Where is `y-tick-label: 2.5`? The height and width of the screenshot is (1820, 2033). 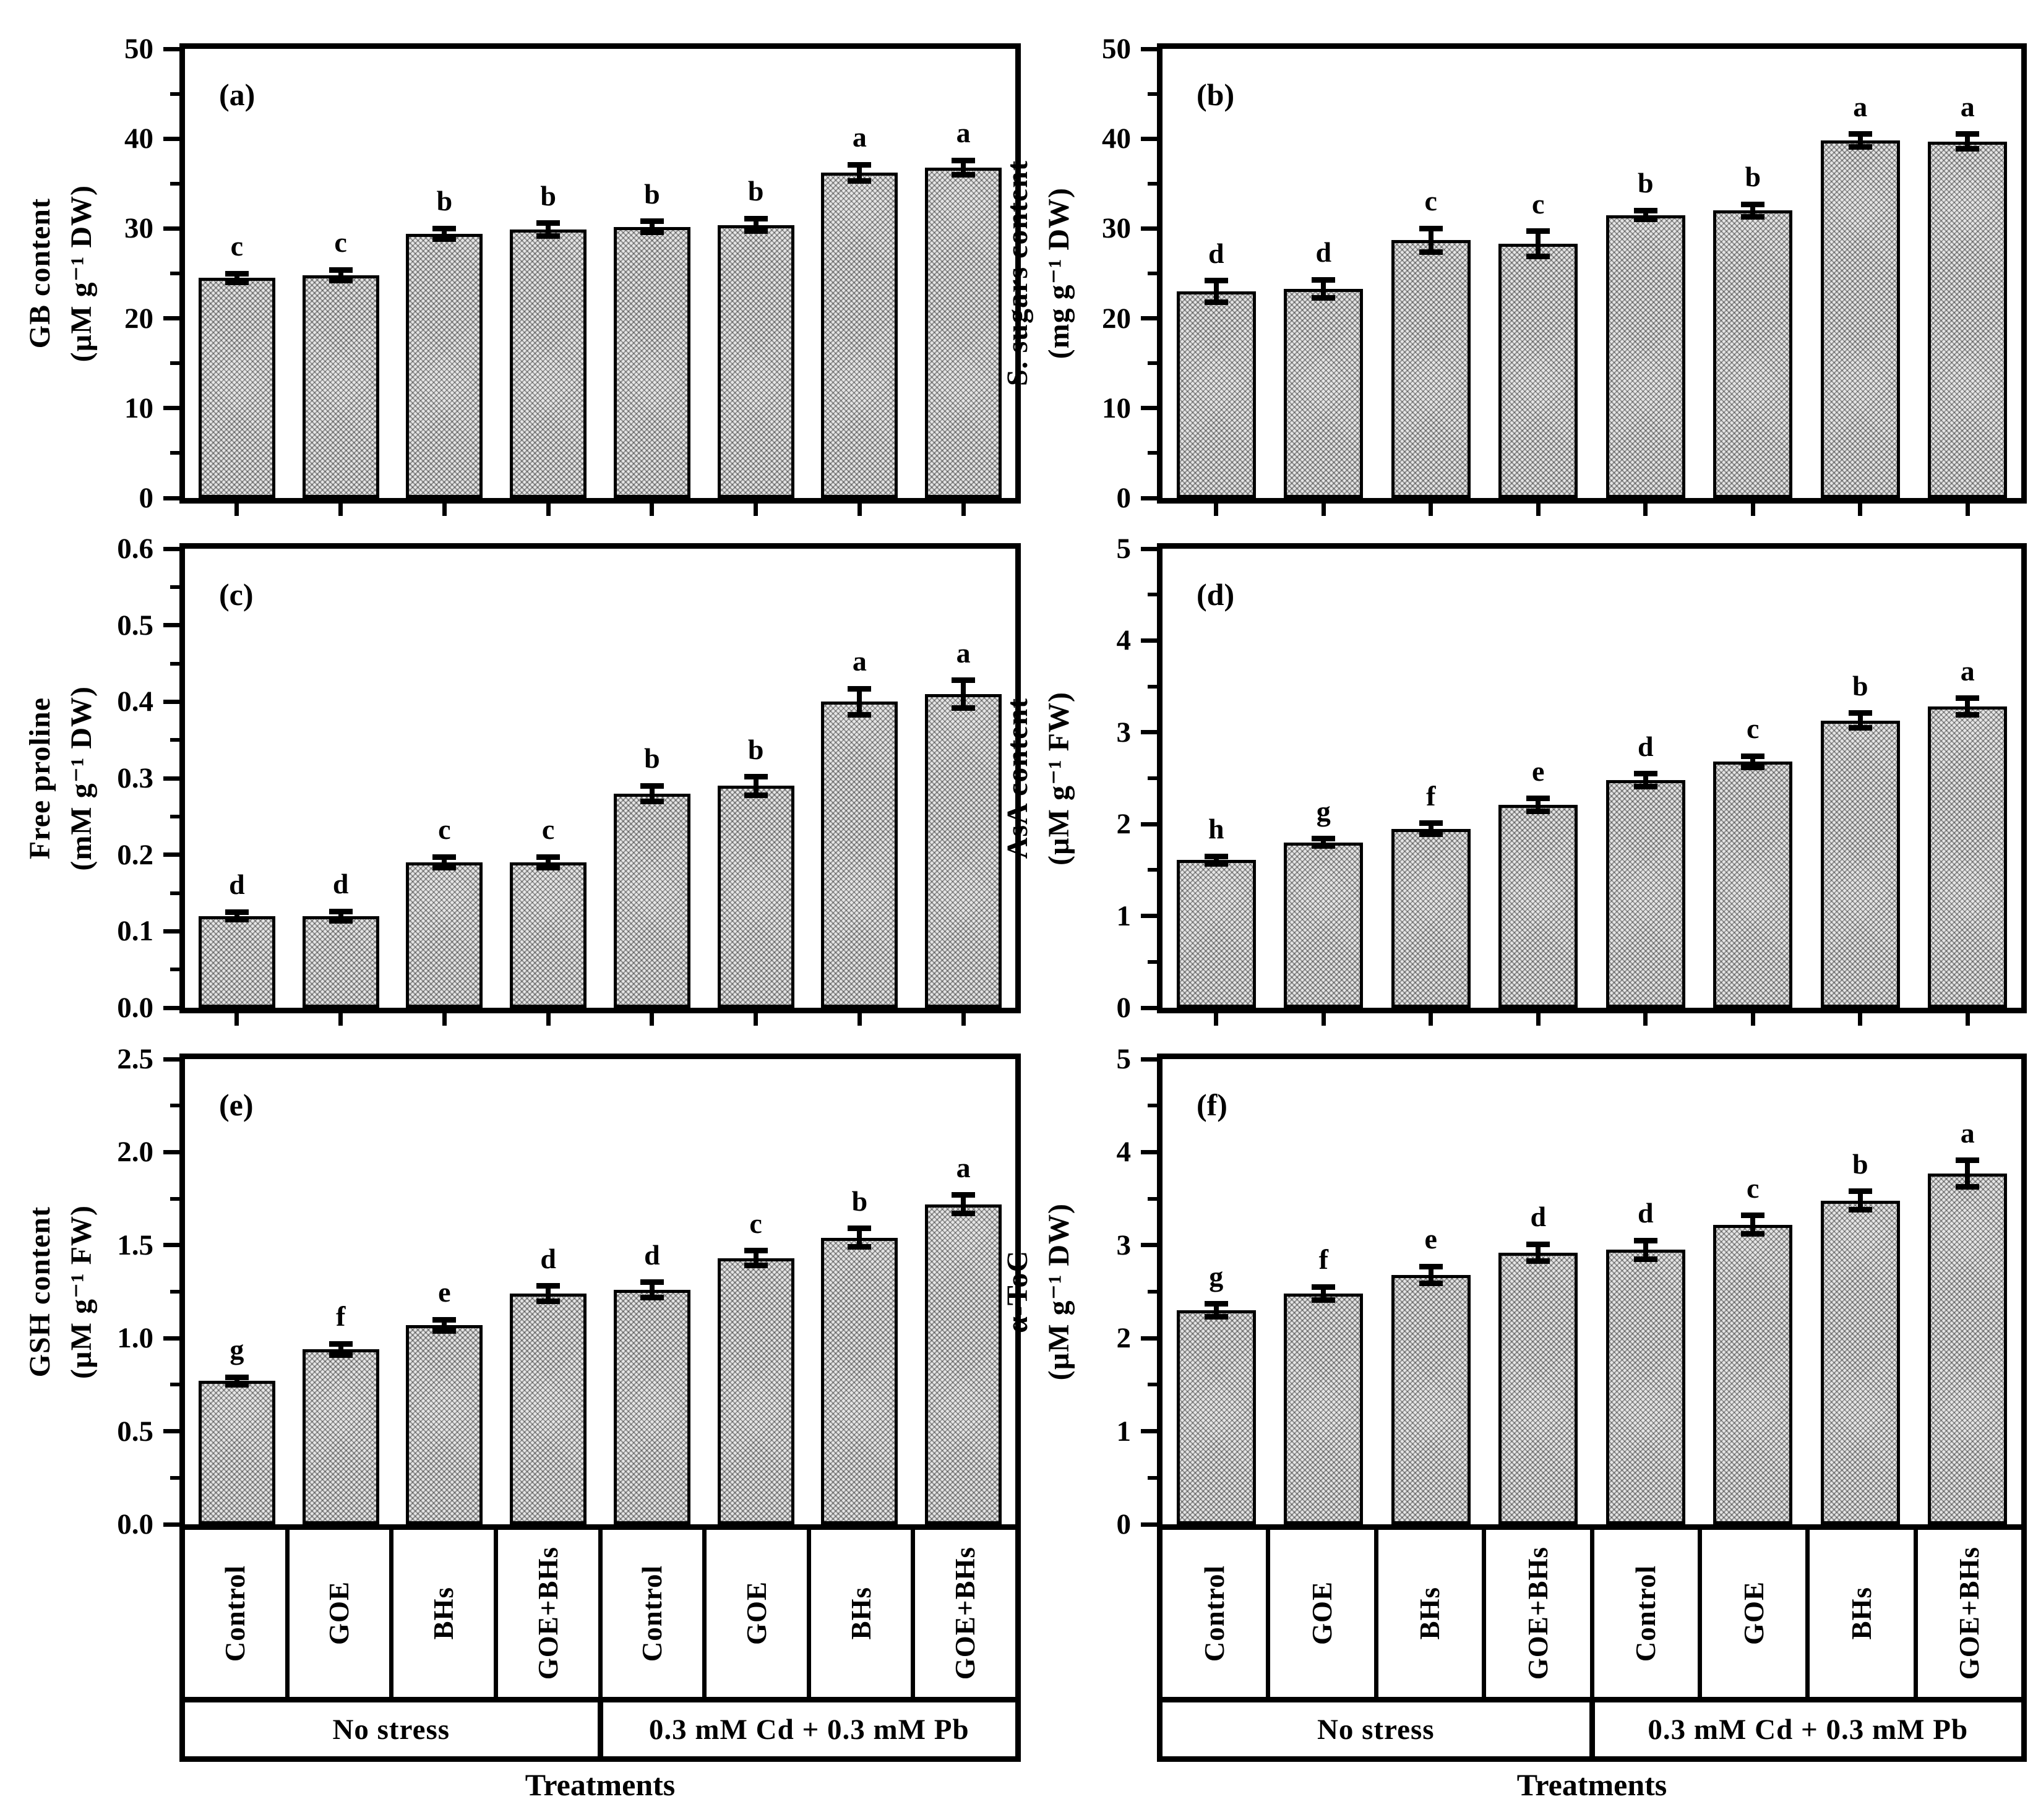
y-tick-label: 2.5 is located at coordinates (135, 1059).